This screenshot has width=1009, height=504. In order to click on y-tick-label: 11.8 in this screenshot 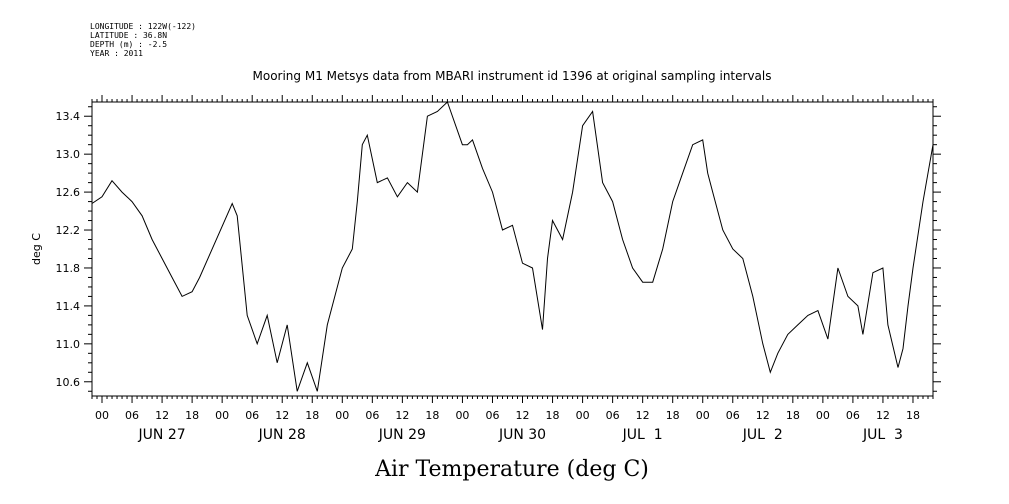, I will do `click(68, 268)`.